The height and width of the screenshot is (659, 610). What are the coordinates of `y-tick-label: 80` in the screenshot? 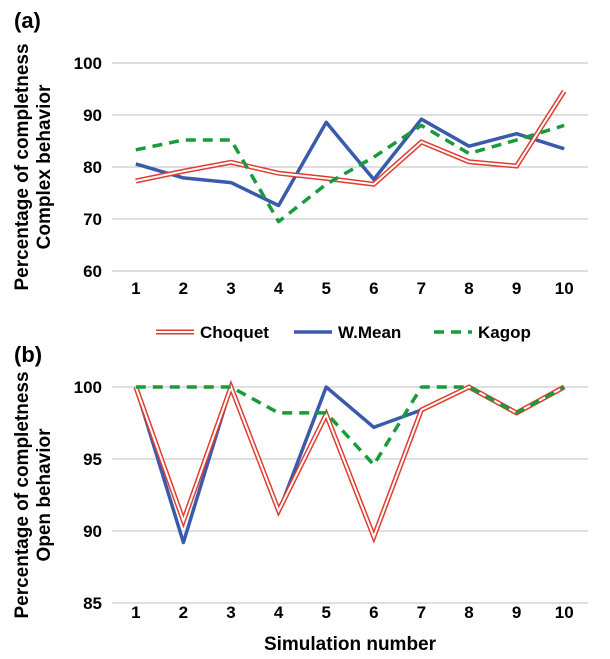 It's located at (92, 167).